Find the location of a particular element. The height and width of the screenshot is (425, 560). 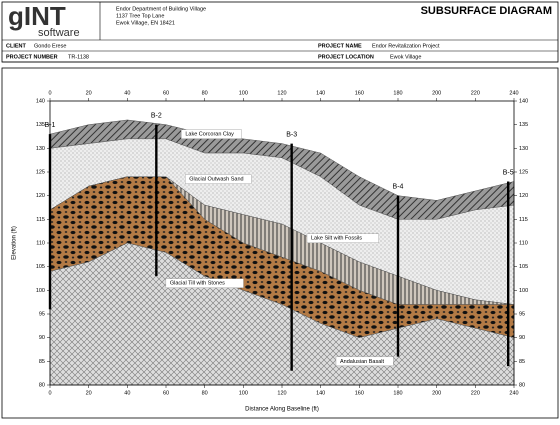

logo-subtitle: software is located at coordinates (59, 33).